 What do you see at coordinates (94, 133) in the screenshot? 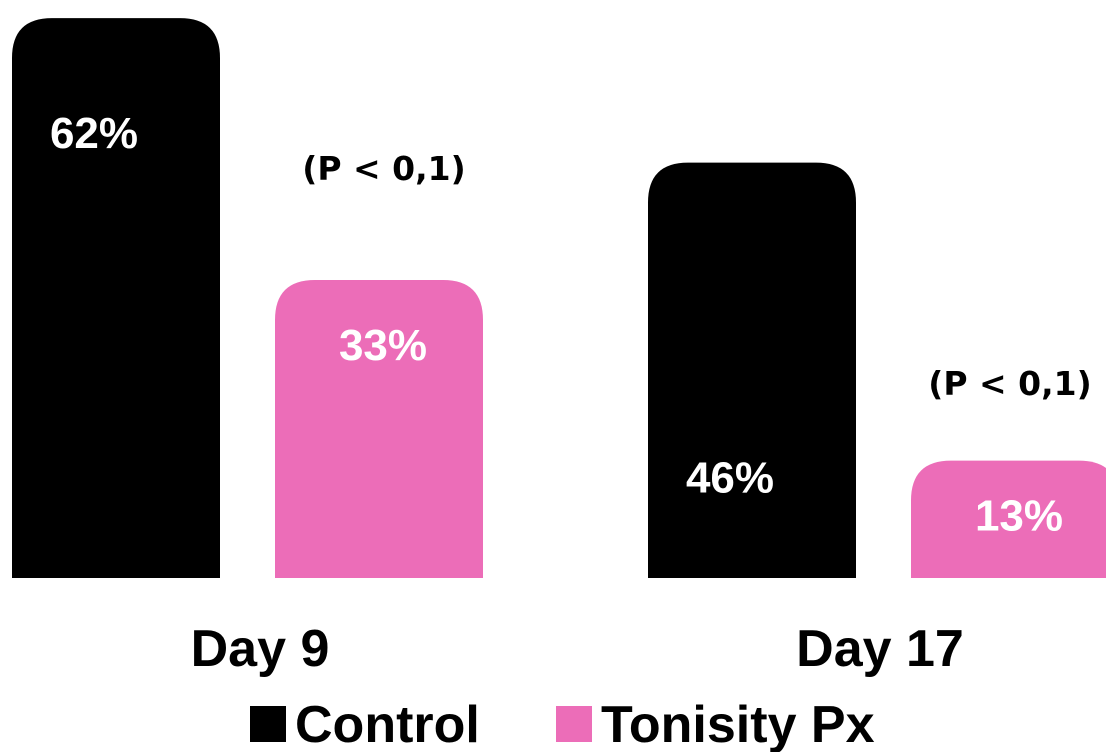
I see `bar-value-label: 62%` at bounding box center [94, 133].